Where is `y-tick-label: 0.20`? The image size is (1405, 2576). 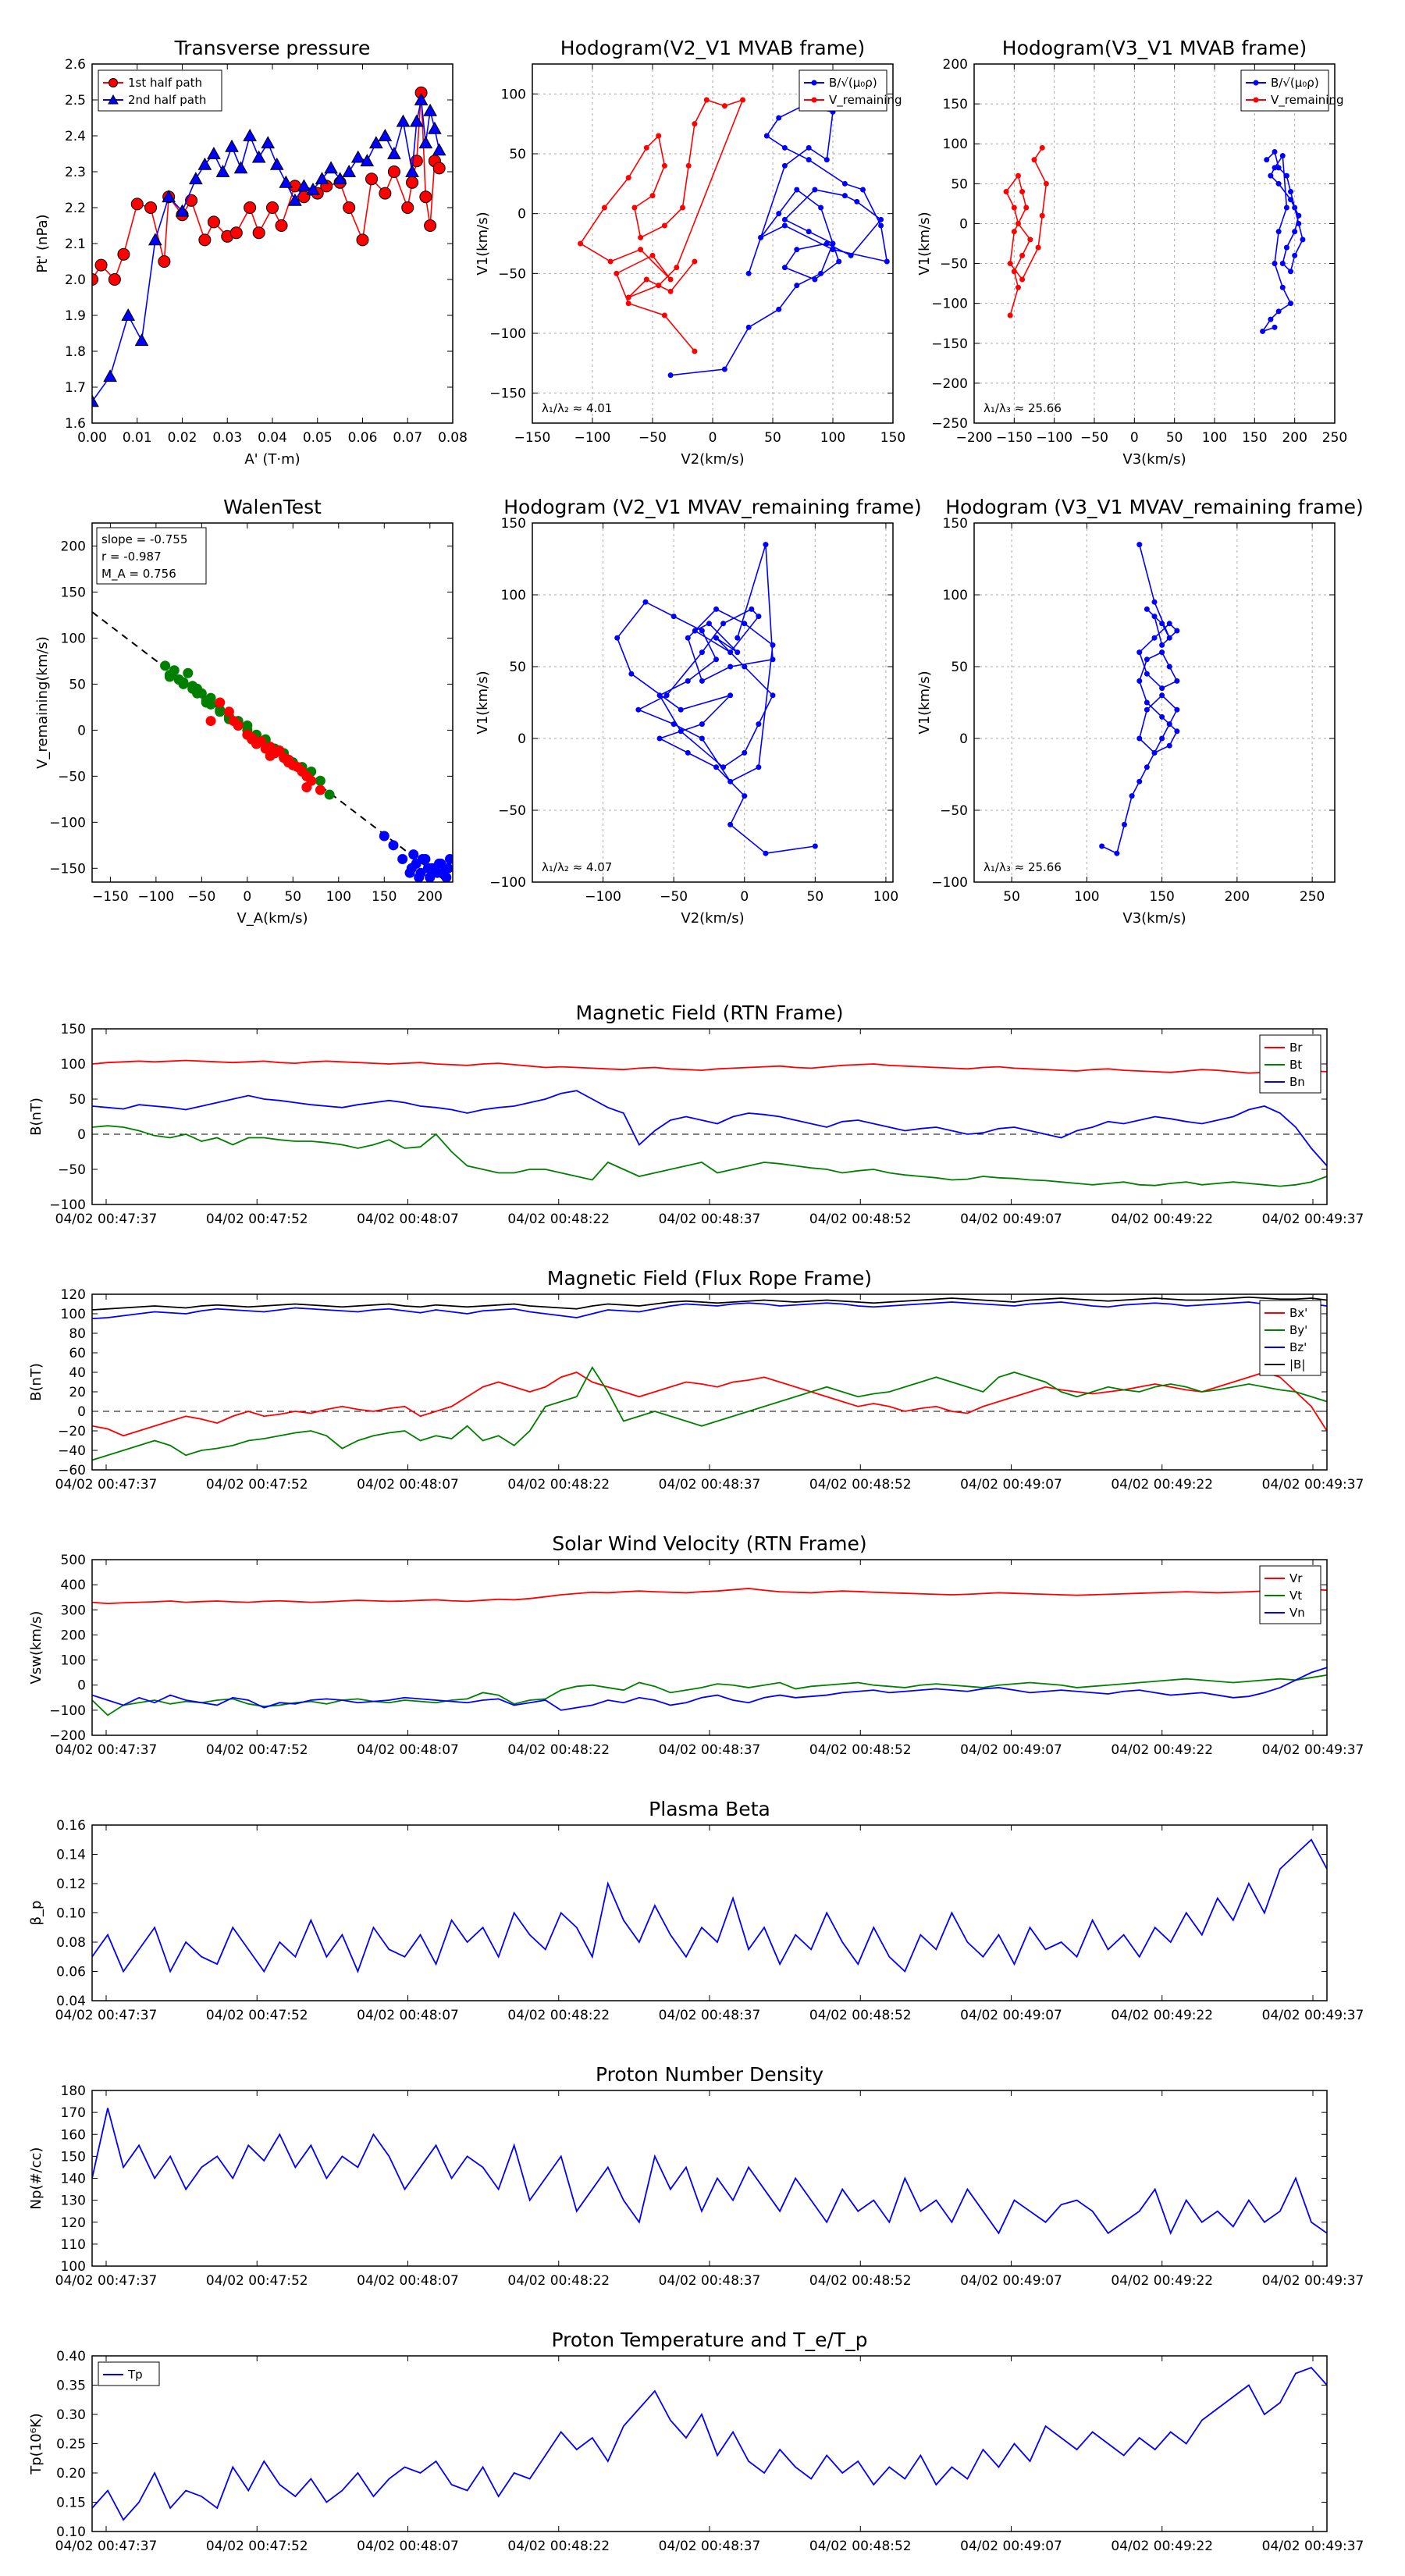 y-tick-label: 0.20 is located at coordinates (71, 2474).